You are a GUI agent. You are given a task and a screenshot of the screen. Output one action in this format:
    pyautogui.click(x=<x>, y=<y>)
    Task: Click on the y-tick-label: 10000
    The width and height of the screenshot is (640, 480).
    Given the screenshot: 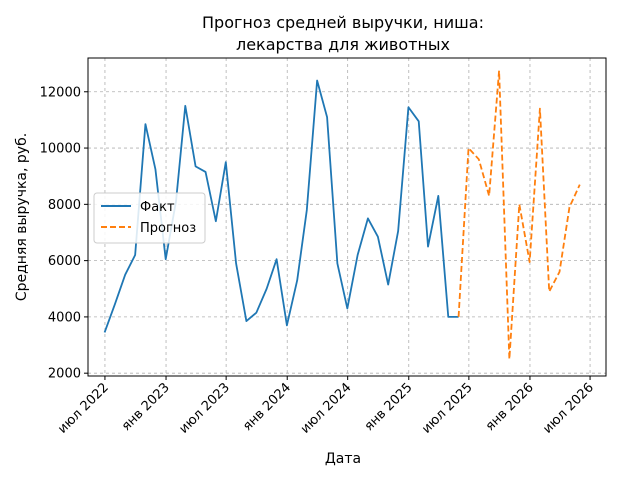 What is the action you would take?
    pyautogui.click(x=60, y=149)
    